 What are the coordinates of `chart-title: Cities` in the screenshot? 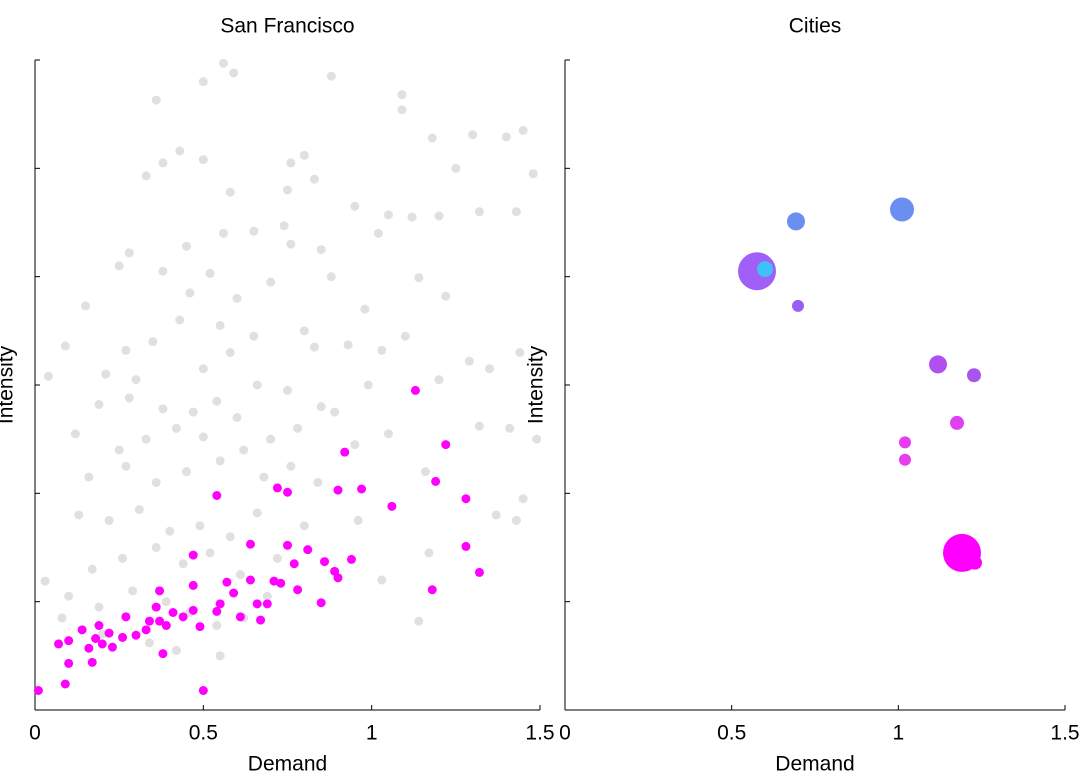 It's located at (815, 26).